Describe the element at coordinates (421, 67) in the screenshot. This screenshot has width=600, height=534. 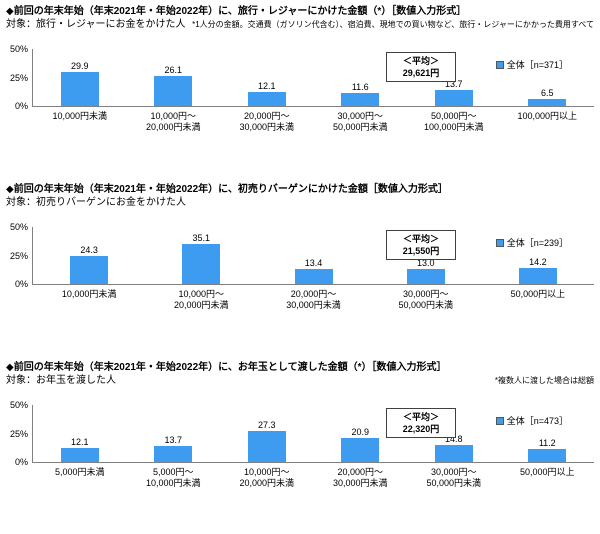
I see `average-box: ＜平均＞ 29,621円` at that location.